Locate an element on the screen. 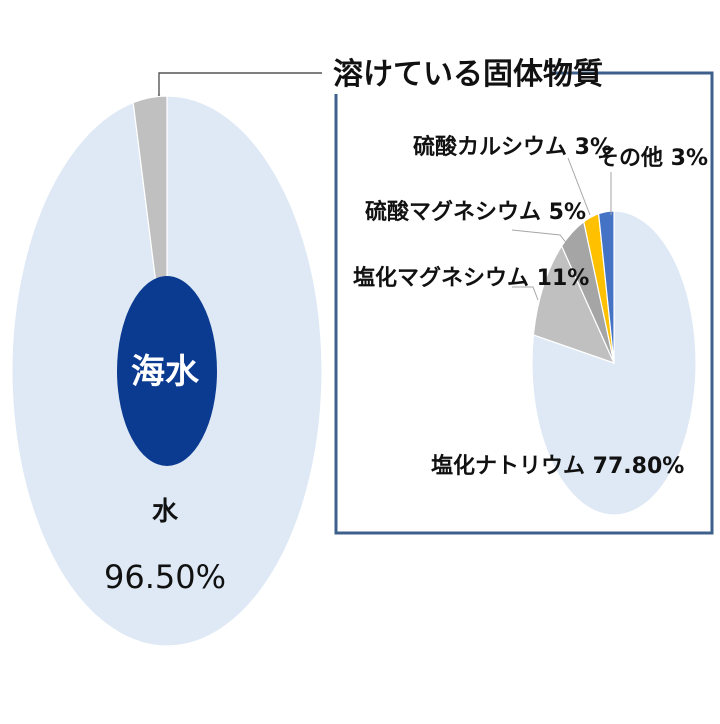  label-sodium-chloride: 塩化ナトリウム 77.80% is located at coordinates (557, 466).